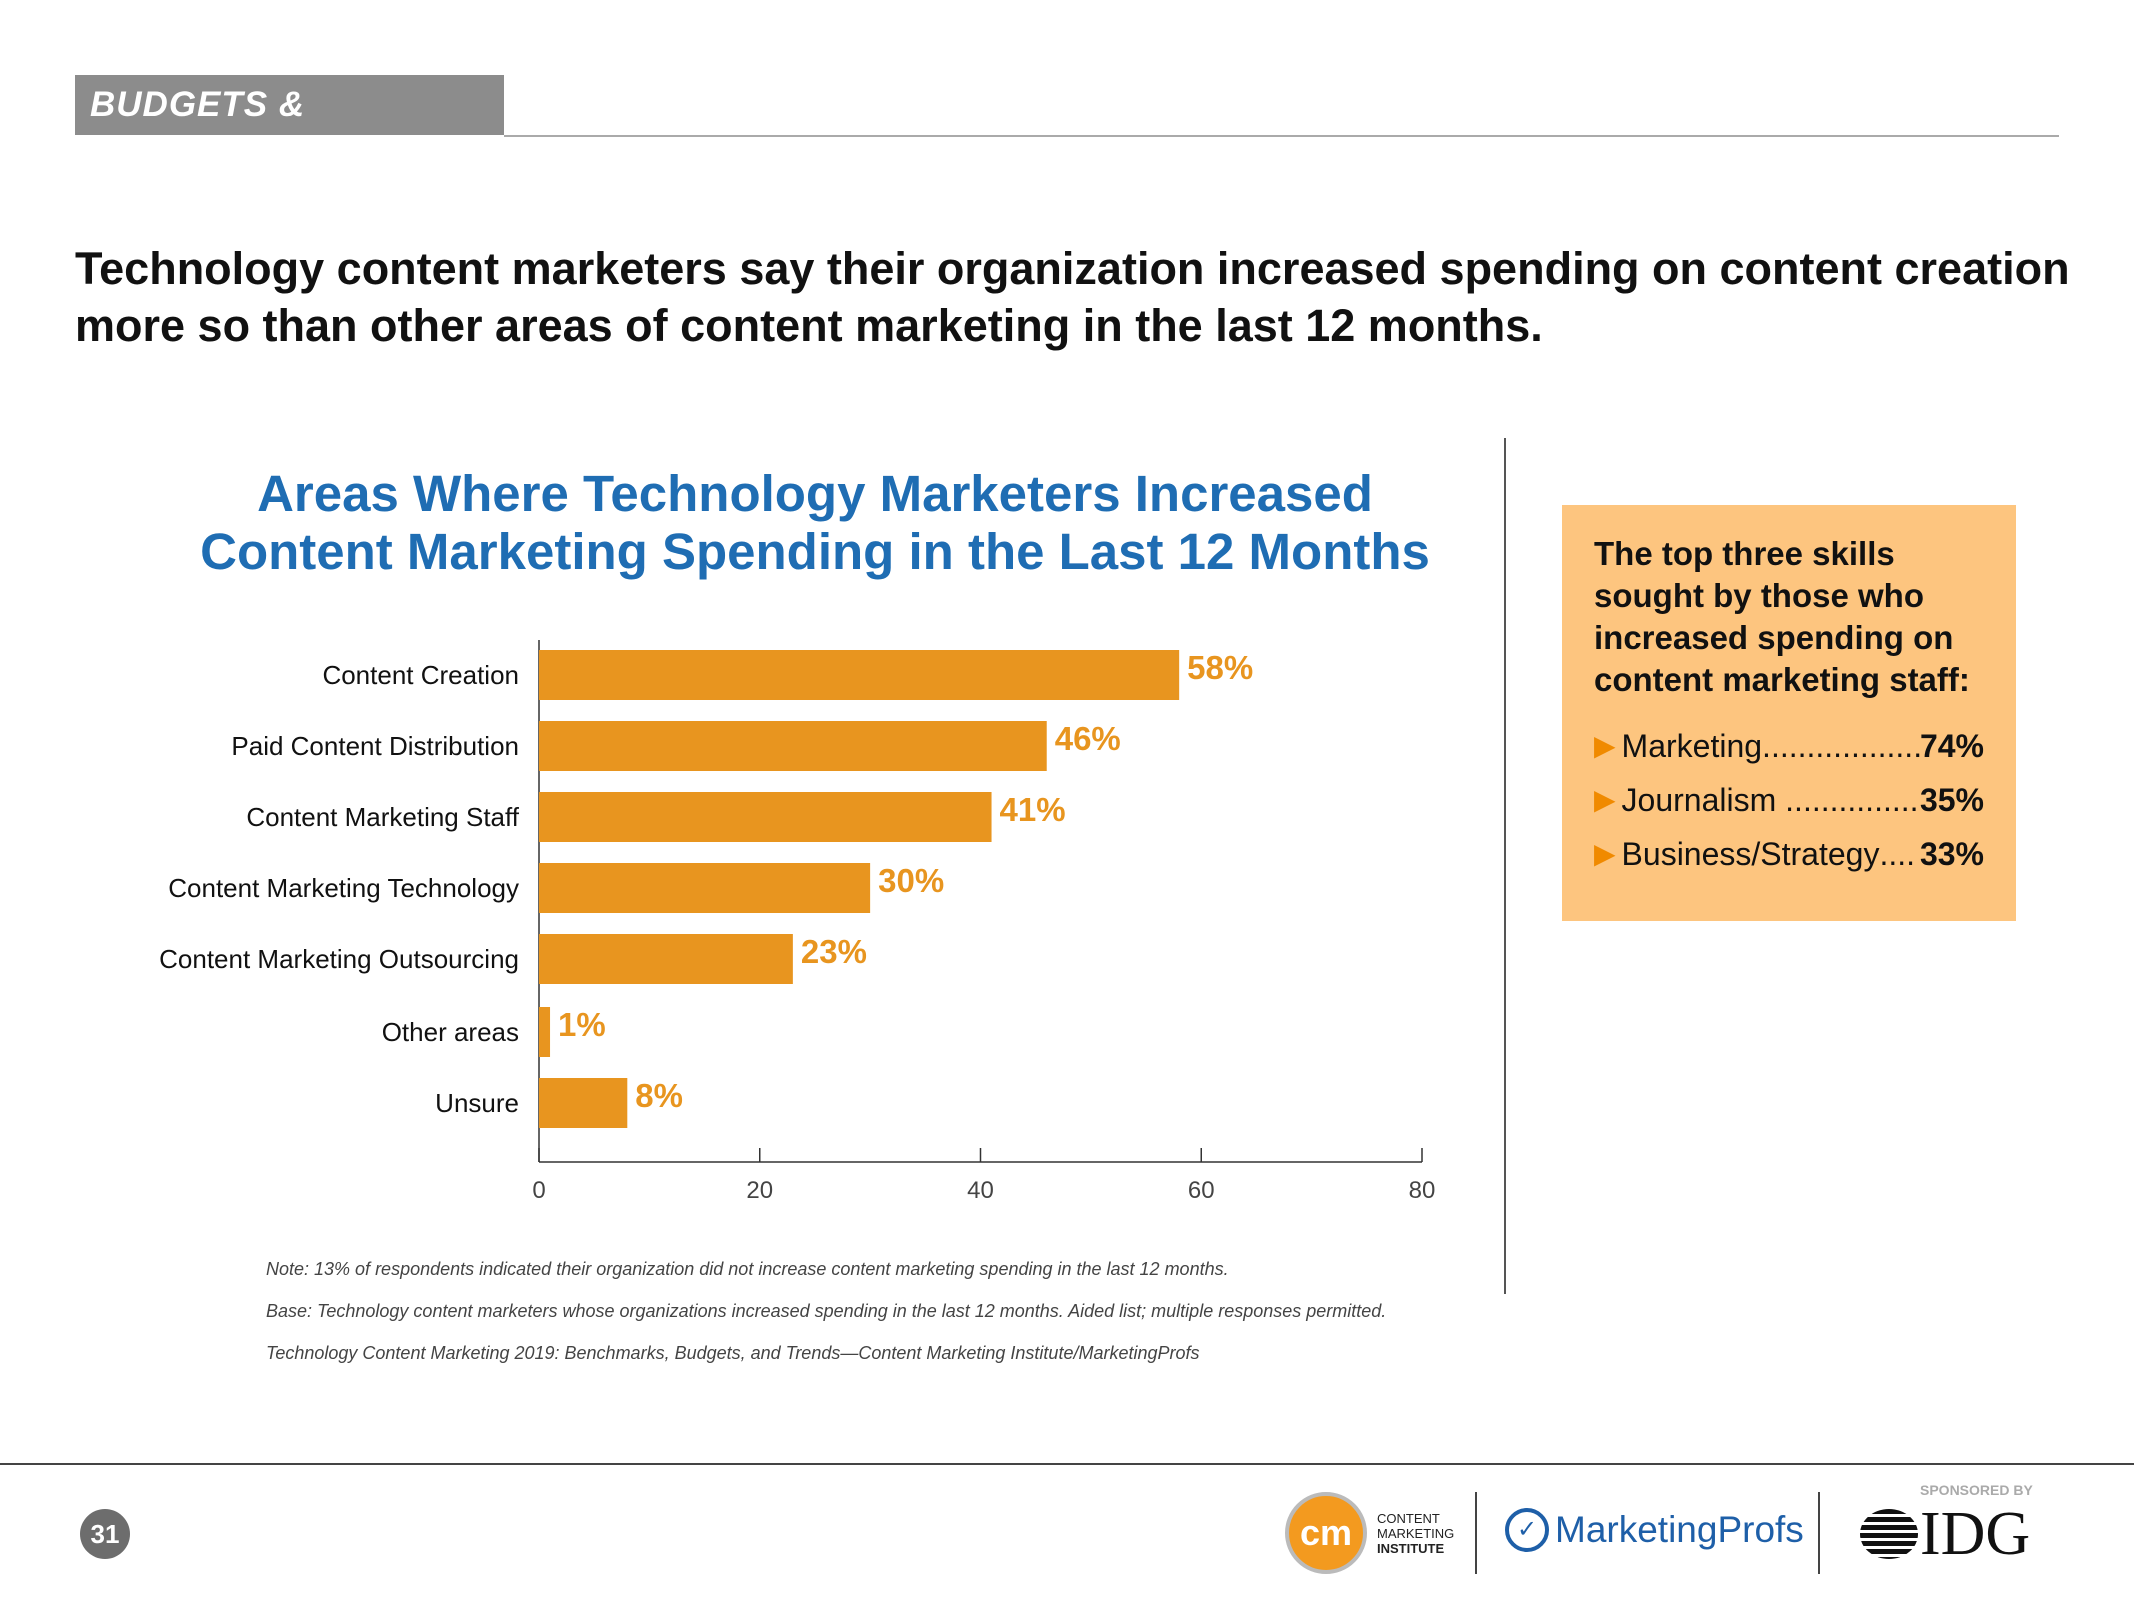 The height and width of the screenshot is (1600, 2134). I want to click on sponsored-by-label: SPONSORED BY, so click(1976, 1490).